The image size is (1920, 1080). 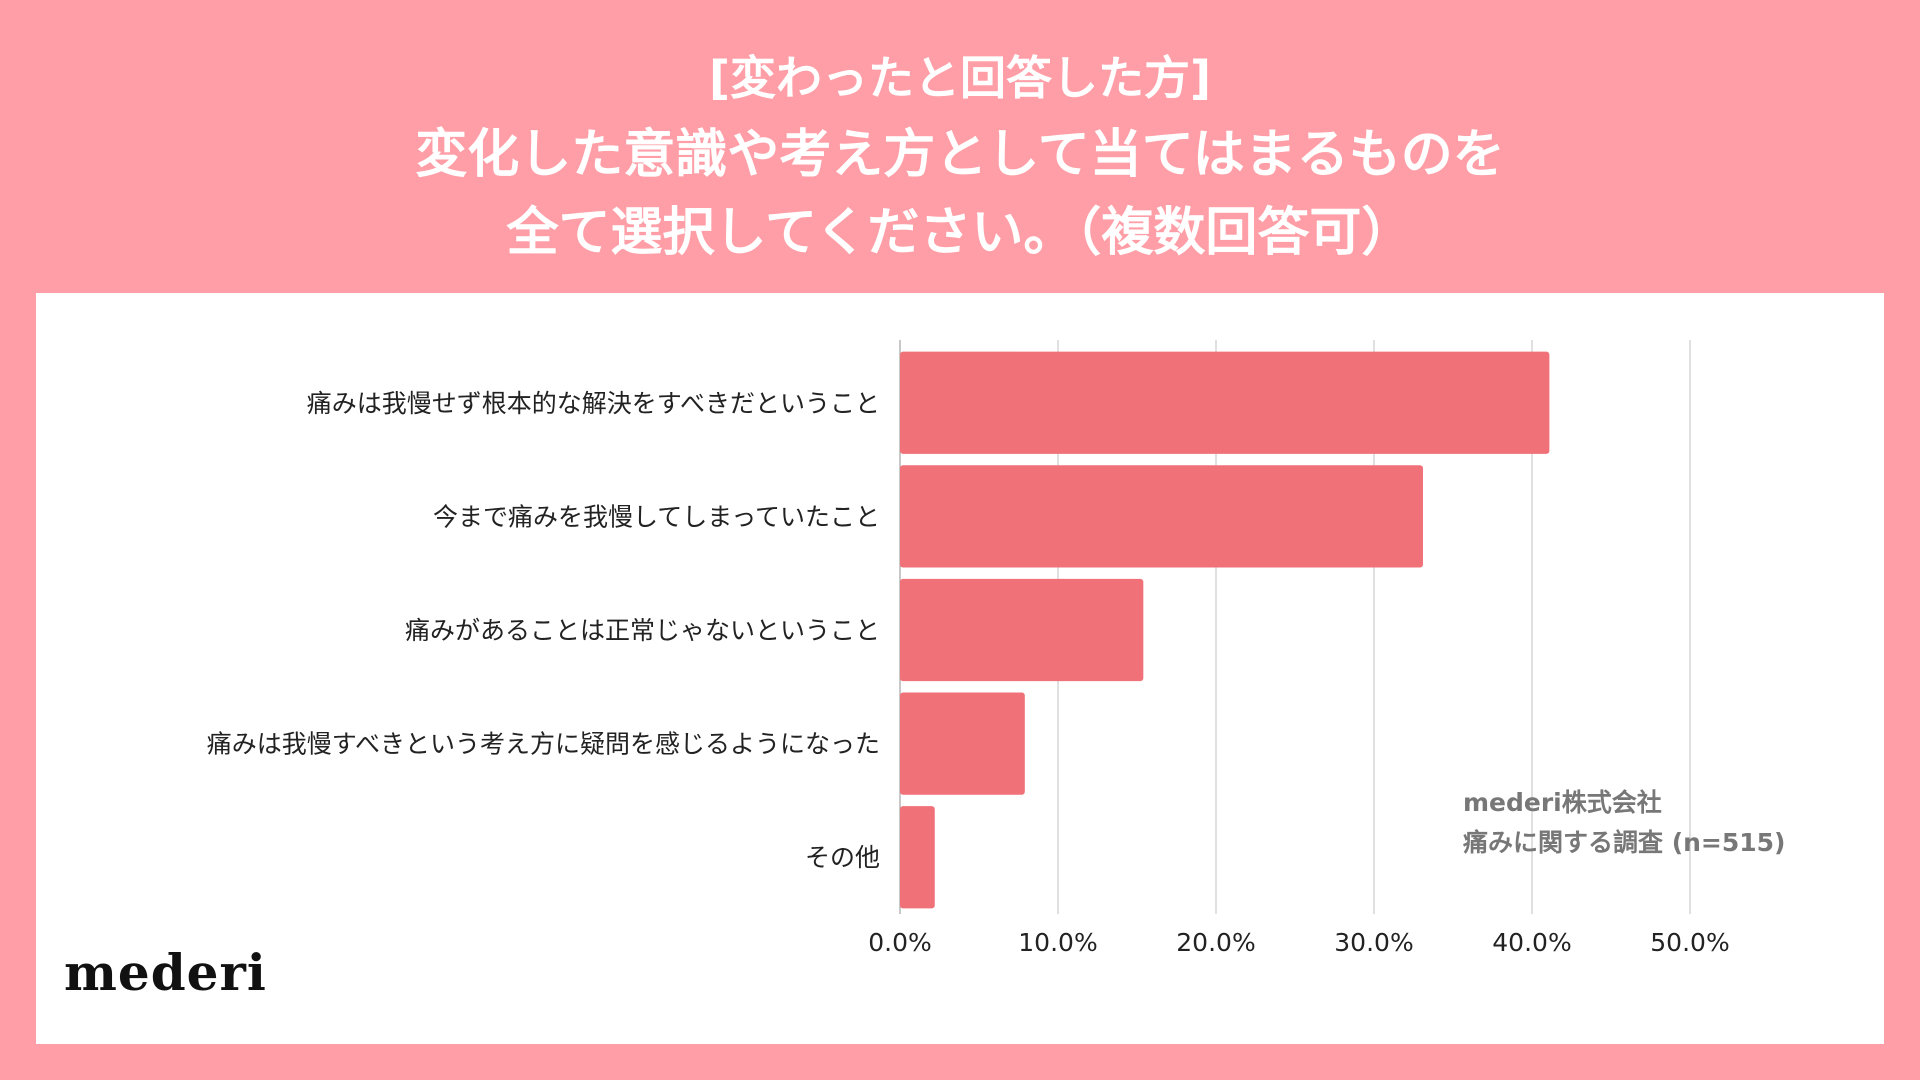 I want to click on category-label-4: その他, so click(x=842, y=857).